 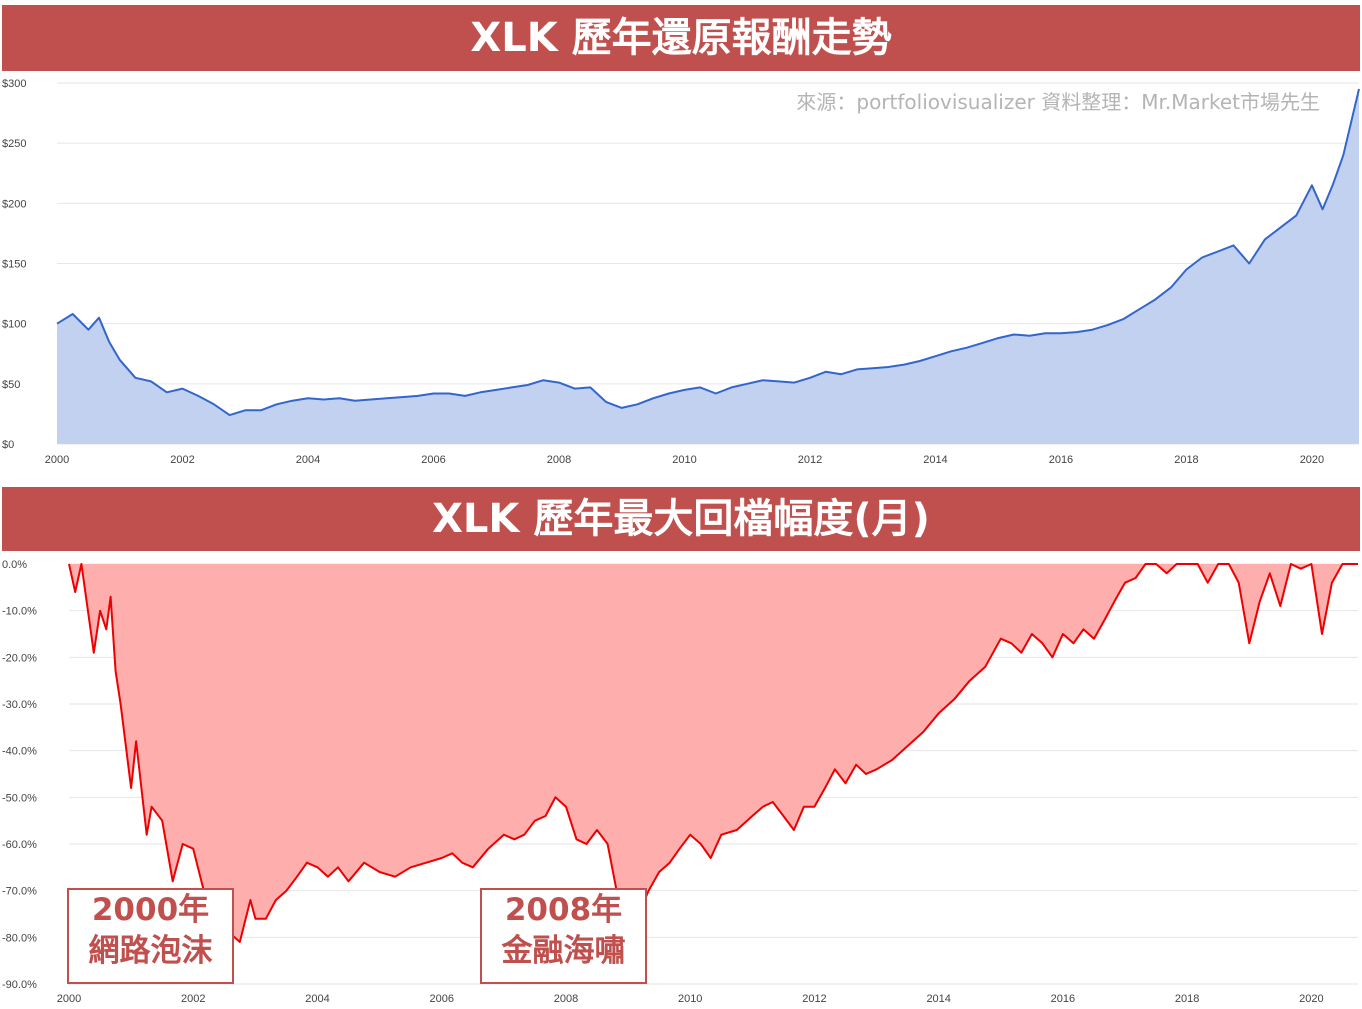 What do you see at coordinates (14, 325) in the screenshot?
I see `y-tick-label: $100` at bounding box center [14, 325].